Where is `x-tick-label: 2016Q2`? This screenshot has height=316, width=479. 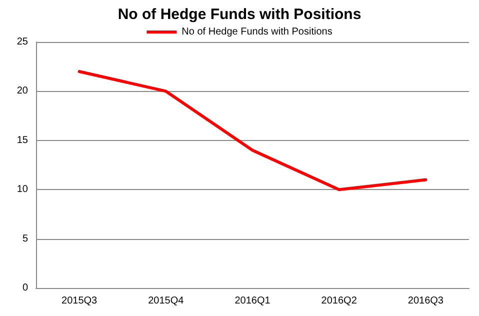 x-tick-label: 2016Q2 is located at coordinates (339, 301).